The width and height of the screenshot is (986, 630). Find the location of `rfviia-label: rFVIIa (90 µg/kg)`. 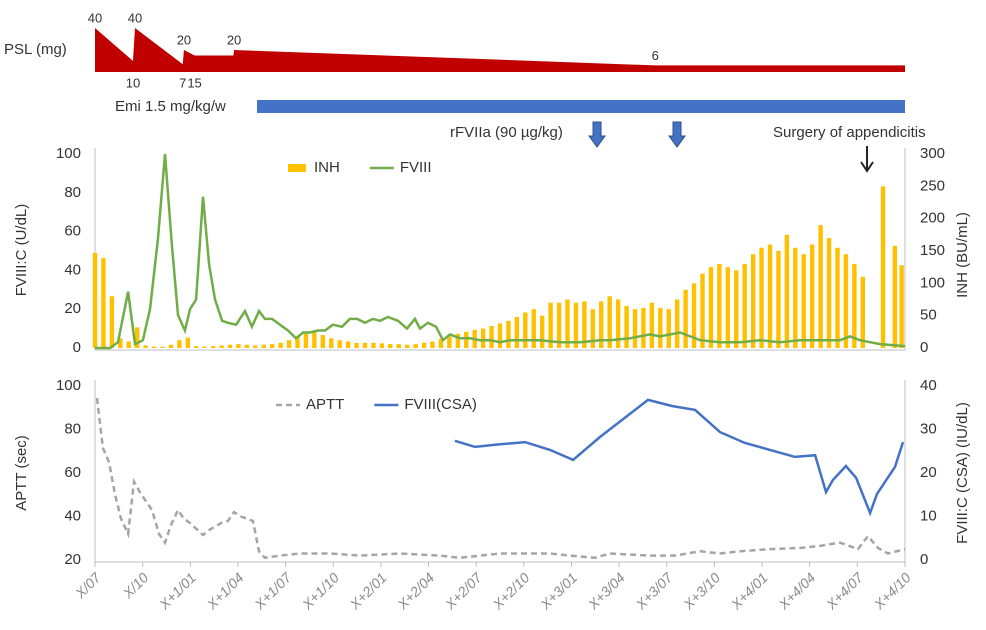

rfviia-label: rFVIIa (90 µg/kg) is located at coordinates (506, 132).